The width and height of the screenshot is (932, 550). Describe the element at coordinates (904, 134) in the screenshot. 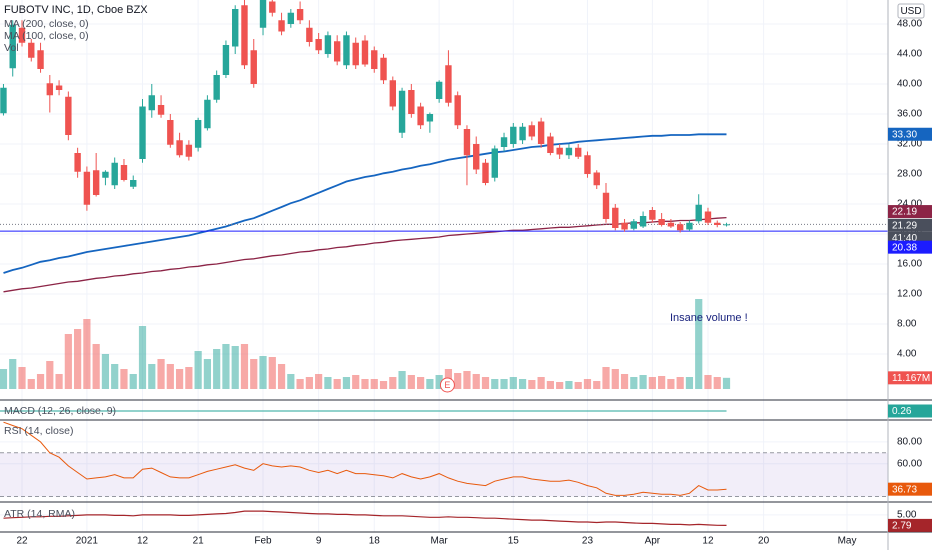

I see `value-tag-label: 33.30` at that location.